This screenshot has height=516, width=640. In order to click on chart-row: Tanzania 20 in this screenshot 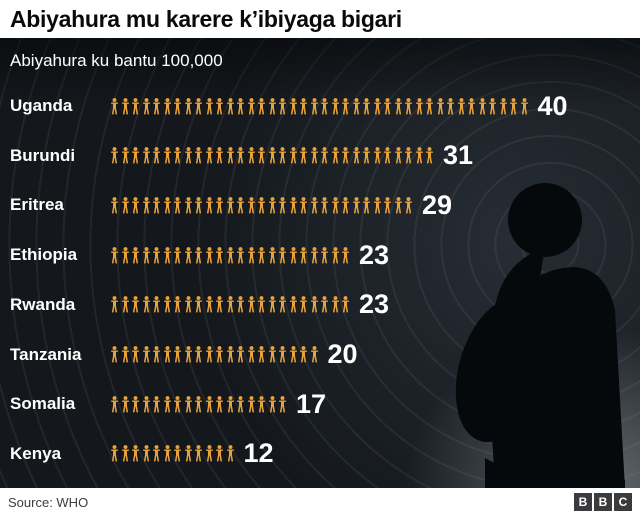, I will do `click(322, 355)`.